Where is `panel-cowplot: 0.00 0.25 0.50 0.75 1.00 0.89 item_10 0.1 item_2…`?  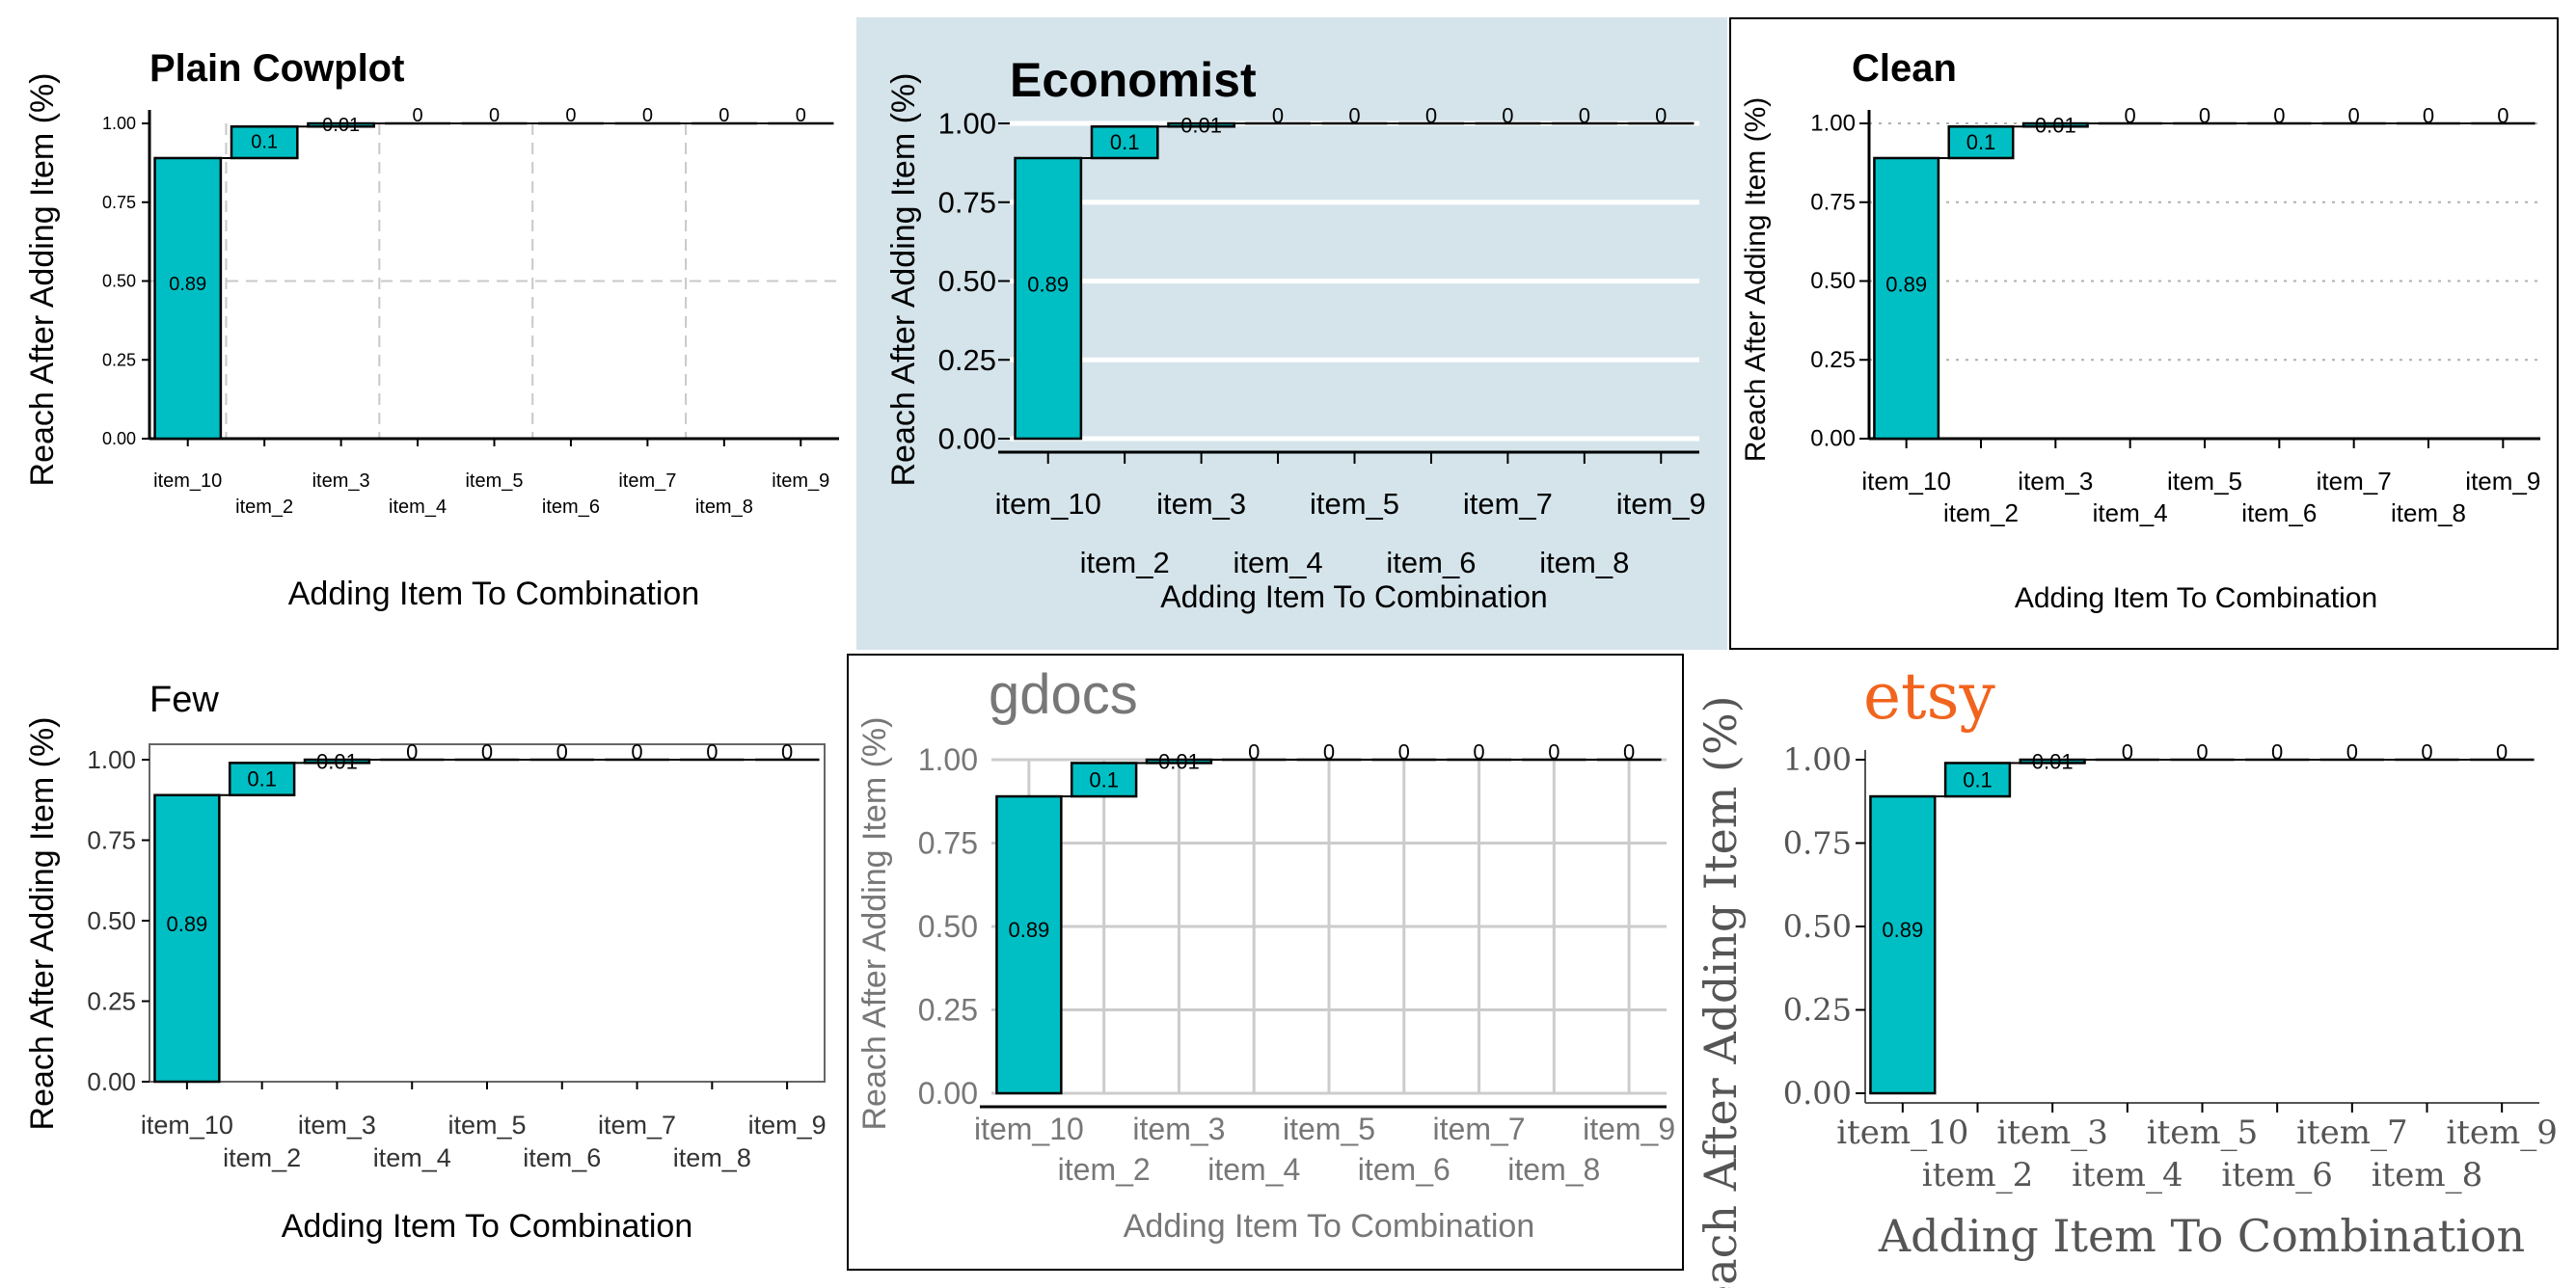
panel-cowplot: 0.00 0.25 0.50 0.75 1.00 0.89 item_10 0.1 item_2… is located at coordinates (431, 330).